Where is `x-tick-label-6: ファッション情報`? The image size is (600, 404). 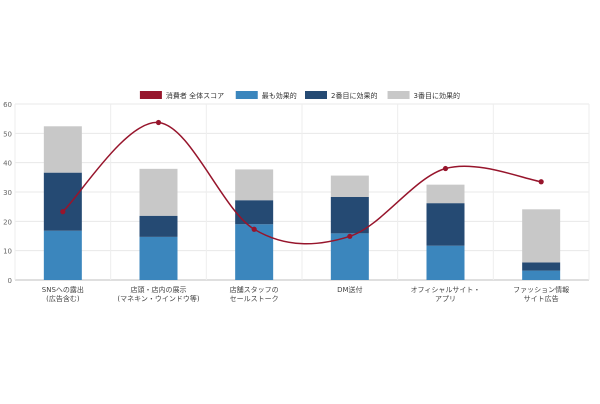 x-tick-label-6: ファッション情報 is located at coordinates (541, 289).